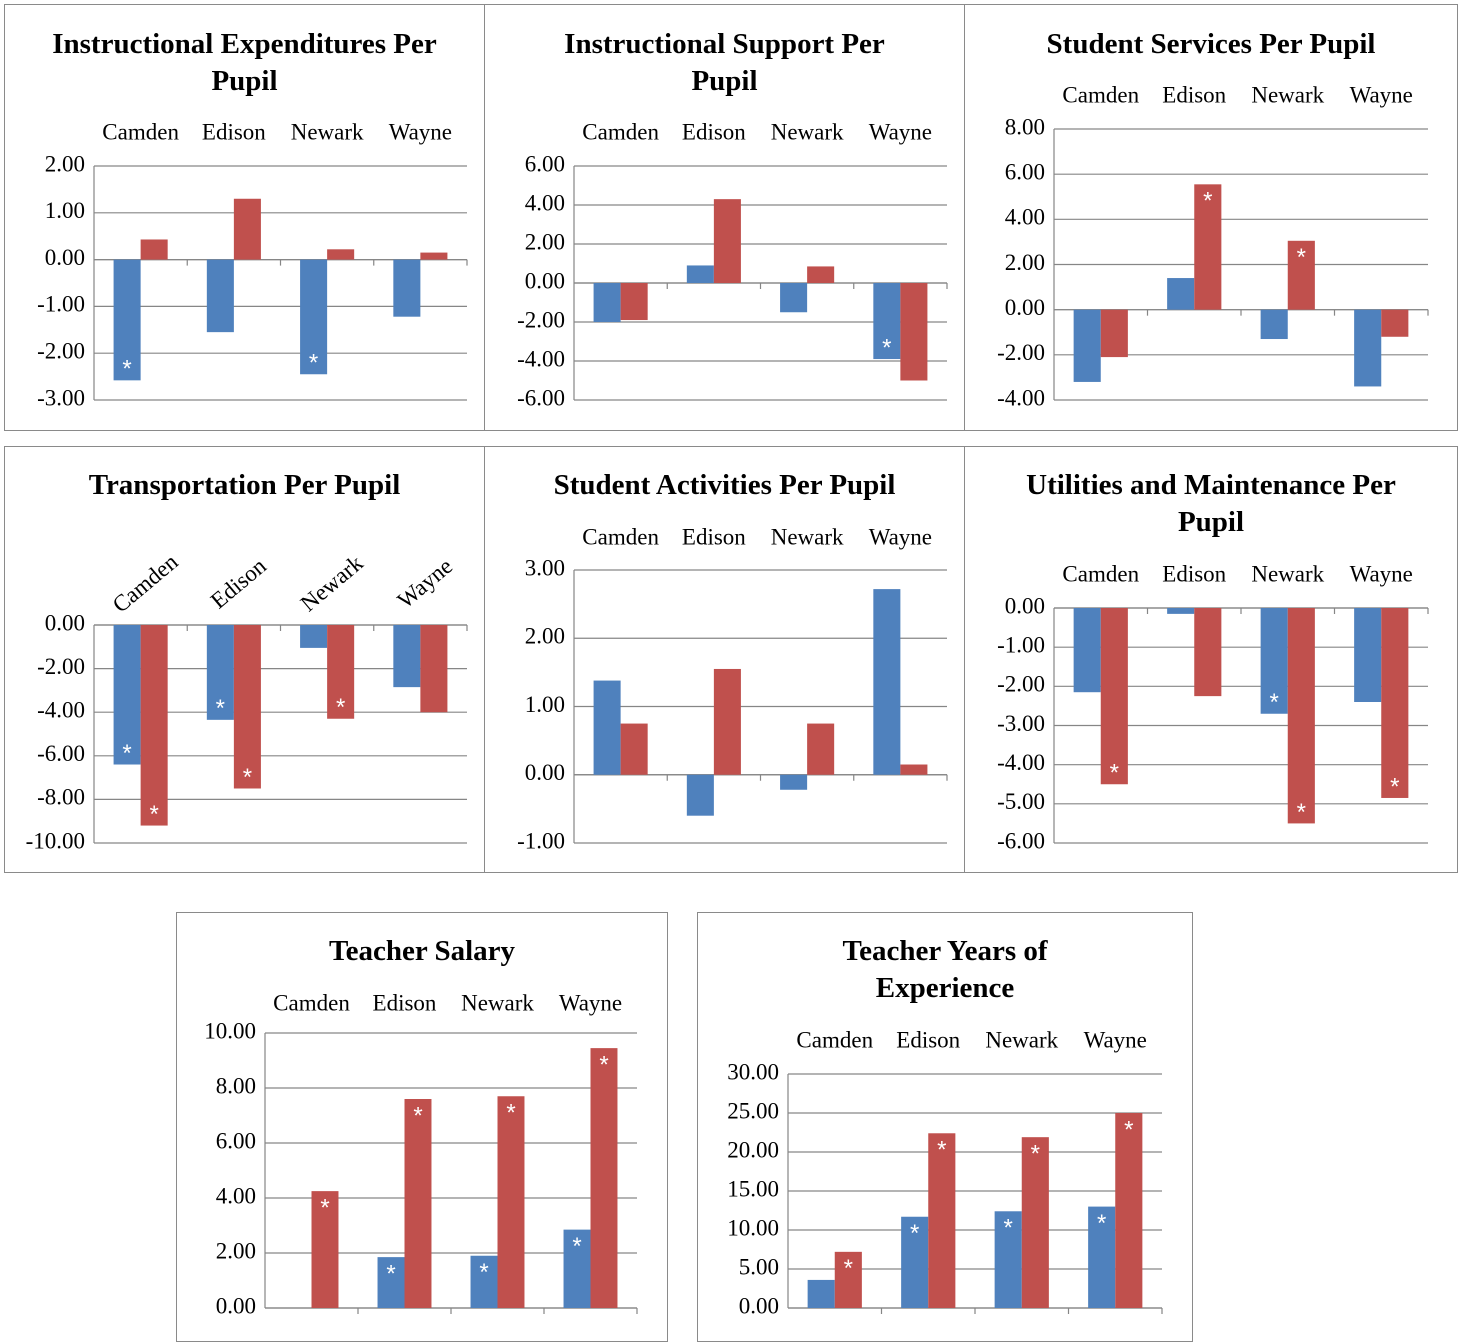  I want to click on y-tick-label: -8.00, so click(61, 797).